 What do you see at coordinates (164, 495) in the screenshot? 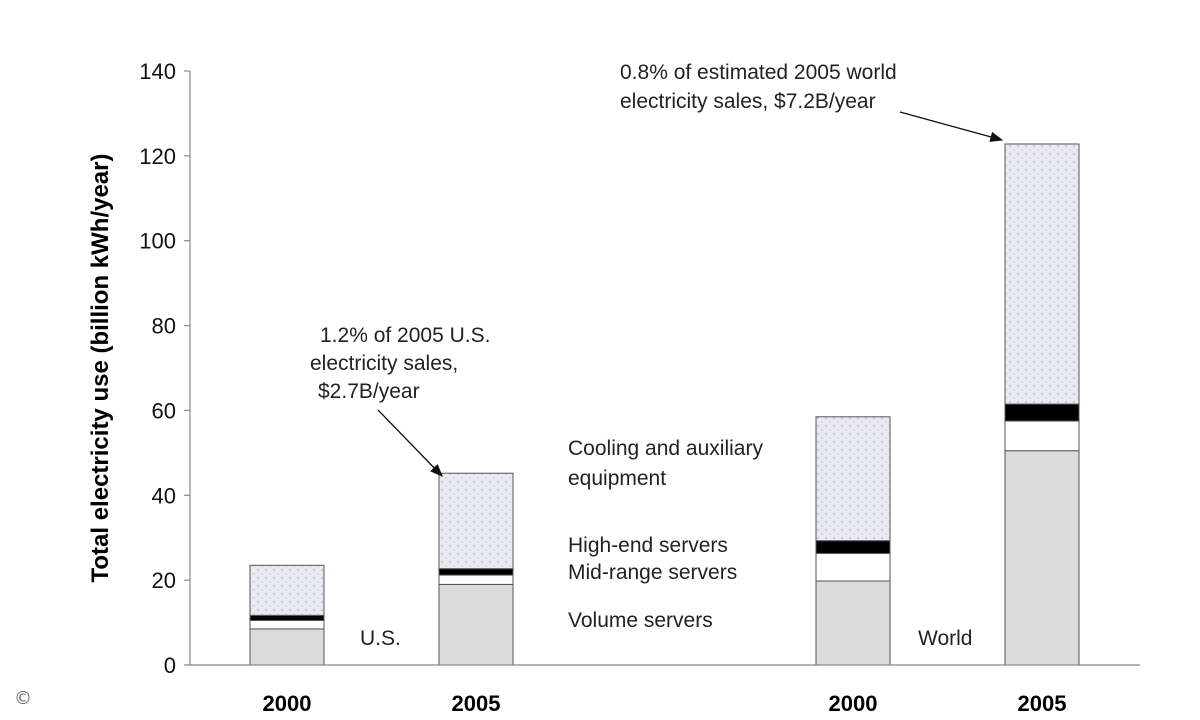
I see `y-tick-label-40: 40` at bounding box center [164, 495].